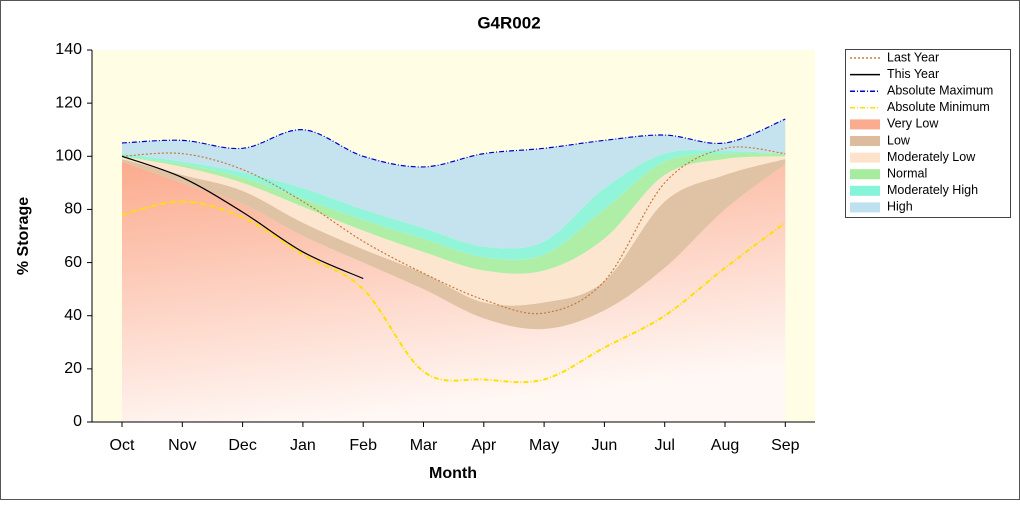 The image size is (1020, 505). Describe the element at coordinates (605, 445) in the screenshot. I see `x-tick-label: Jun` at that location.